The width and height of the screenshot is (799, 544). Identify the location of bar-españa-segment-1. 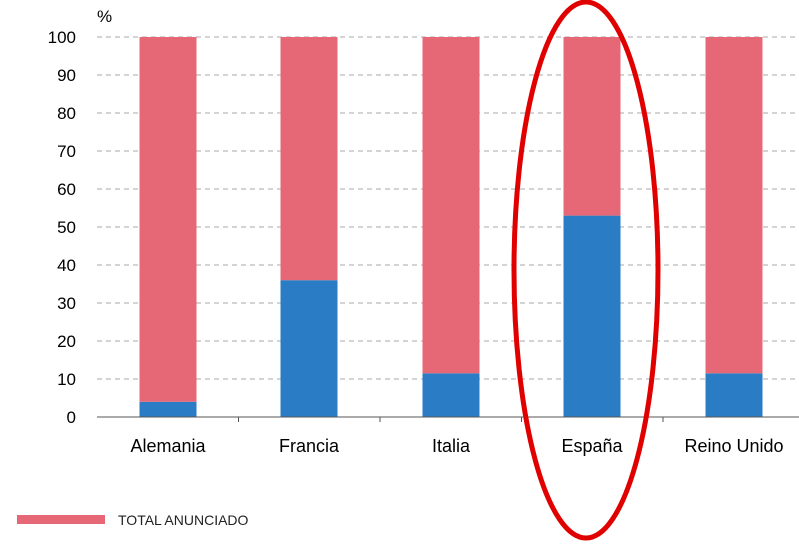
(592, 126).